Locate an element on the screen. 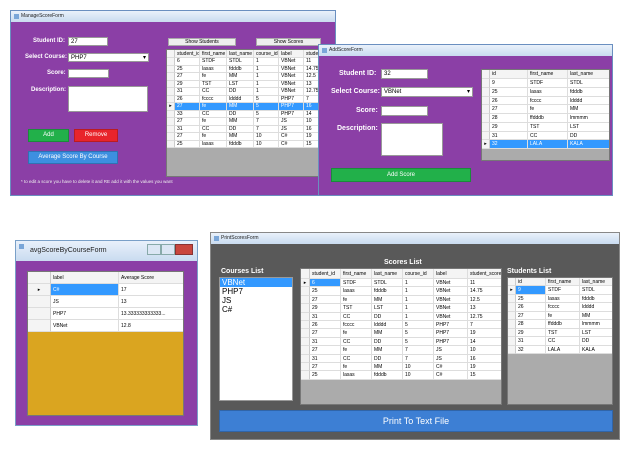  grid-row: 6 STDF STDL 1 VBNet 11 is located at coordinates (250, 62).